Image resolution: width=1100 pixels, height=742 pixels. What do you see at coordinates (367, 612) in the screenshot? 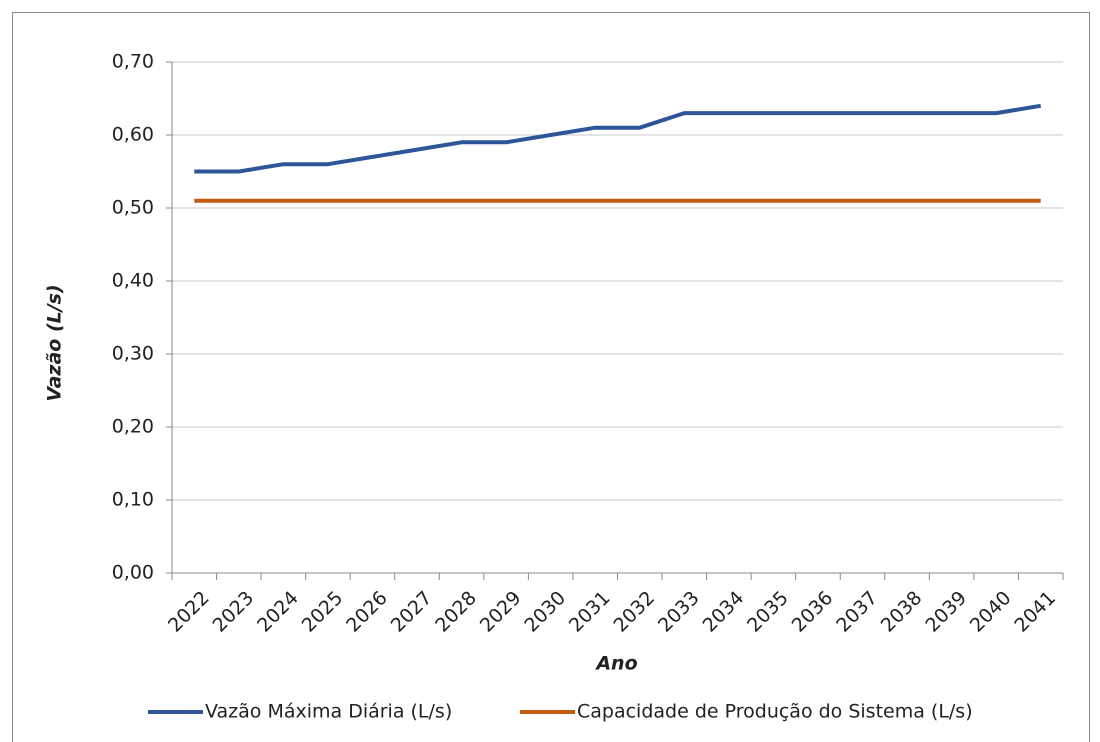
I see `x-tick-label: 2026` at bounding box center [367, 612].